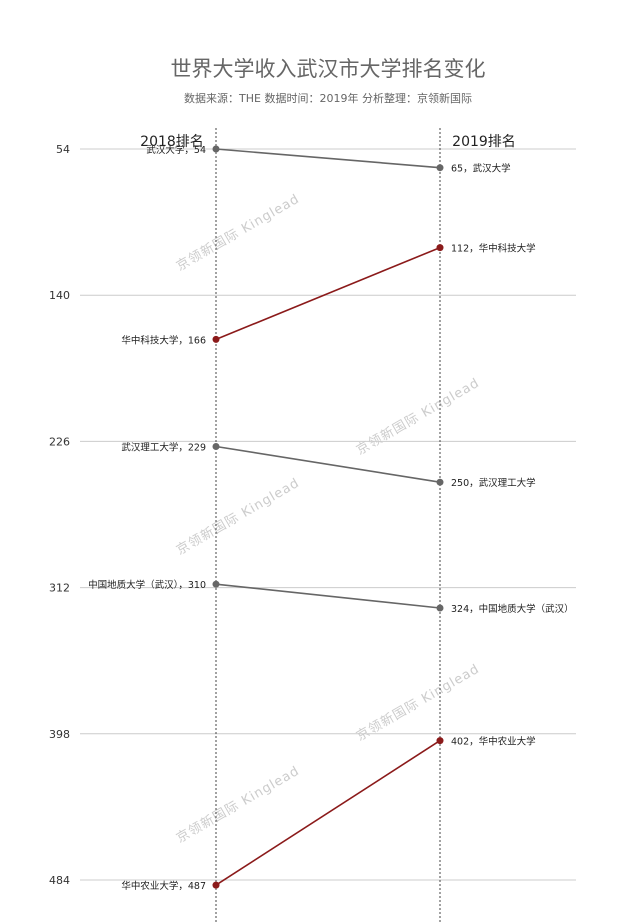 The image size is (640, 924). What do you see at coordinates (493, 483) in the screenshot?
I see `data-label-2019: 250，武汉理工大学` at bounding box center [493, 483].